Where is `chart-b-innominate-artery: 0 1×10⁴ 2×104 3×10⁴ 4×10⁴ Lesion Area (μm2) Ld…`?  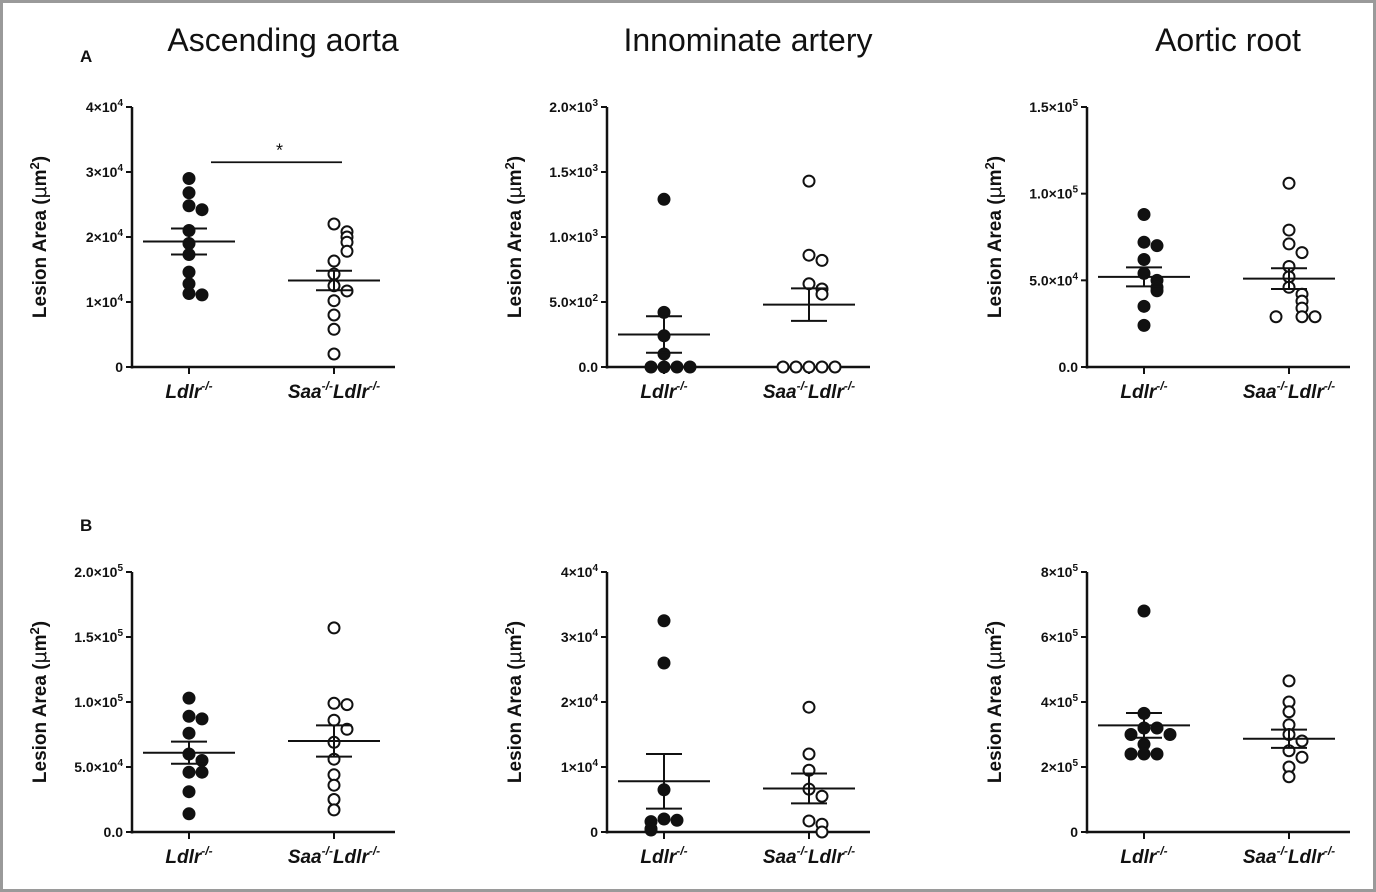
chart-b-innominate-artery: 0 1×10⁴ 2×104 3×10⁴ 4×10⁴ Lesion Area (μm2) Ld… is located at coordinates (686, 715).